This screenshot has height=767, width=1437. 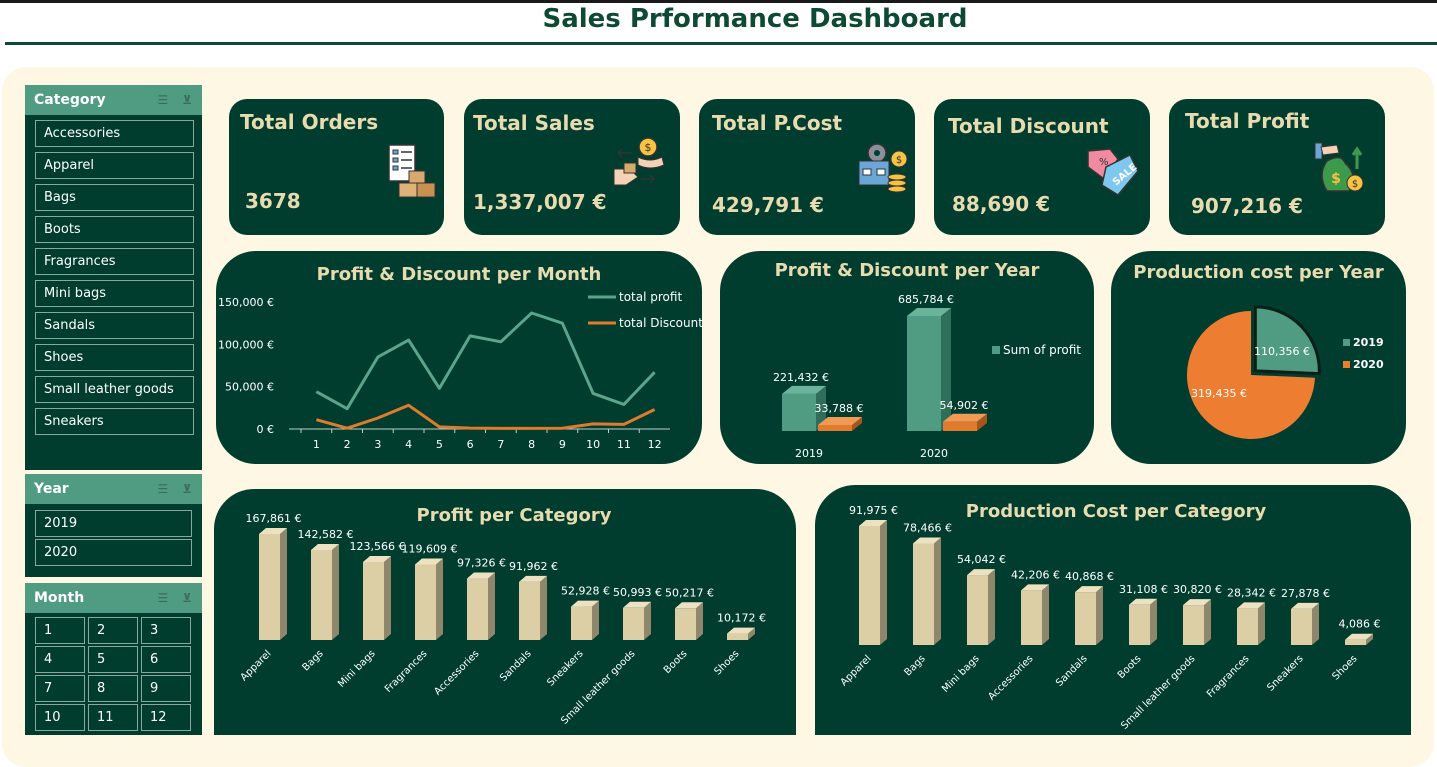 I want to click on chart-title: Profit & Discount per Year, so click(x=907, y=270).